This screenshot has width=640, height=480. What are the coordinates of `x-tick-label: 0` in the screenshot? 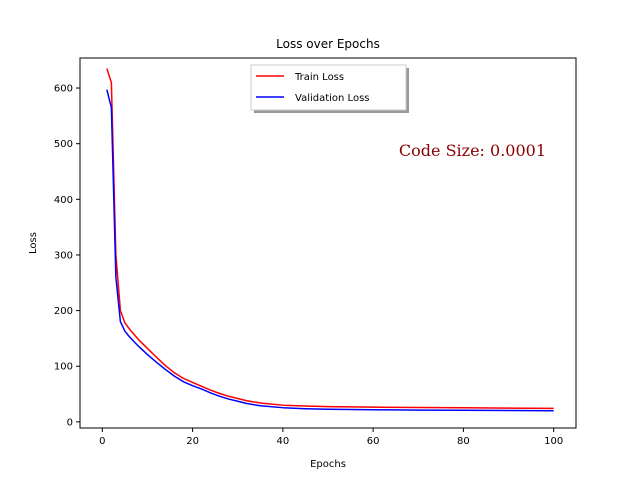 It's located at (102, 441).